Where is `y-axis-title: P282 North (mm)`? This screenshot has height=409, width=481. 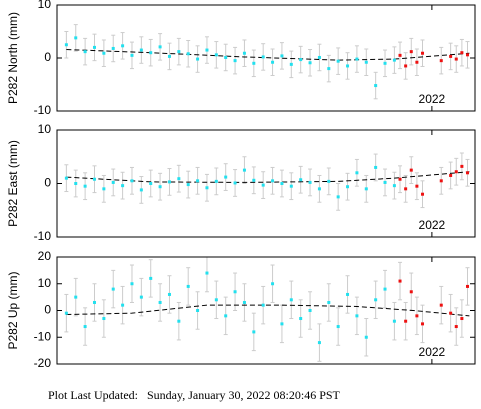 y-axis-title: P282 North (mm) is located at coordinates (13, 58).